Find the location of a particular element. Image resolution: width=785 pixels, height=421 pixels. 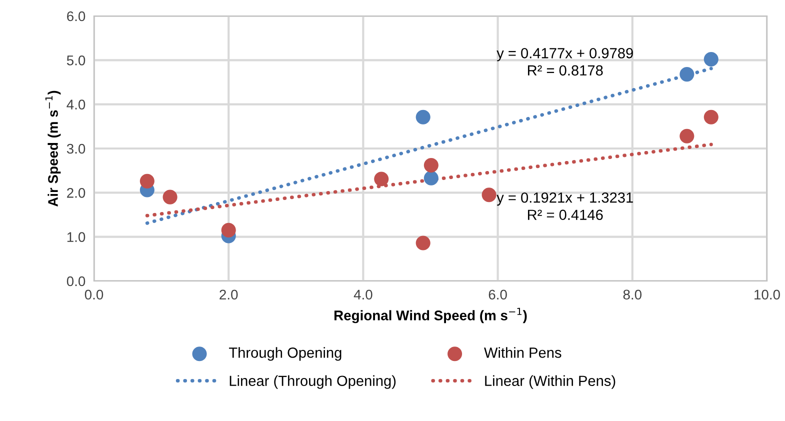

y-tick-label: 0.0 is located at coordinates (76, 281).